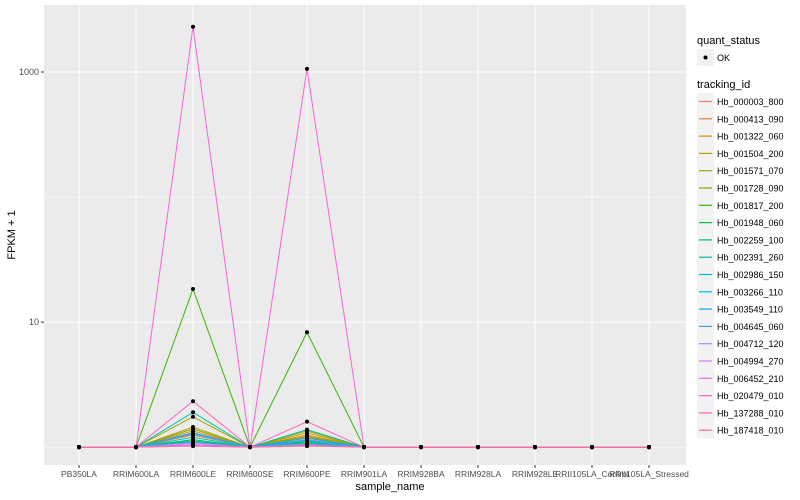 This screenshot has height=500, width=800. I want to click on y-axis-title: FPKM + 1, so click(12, 234).